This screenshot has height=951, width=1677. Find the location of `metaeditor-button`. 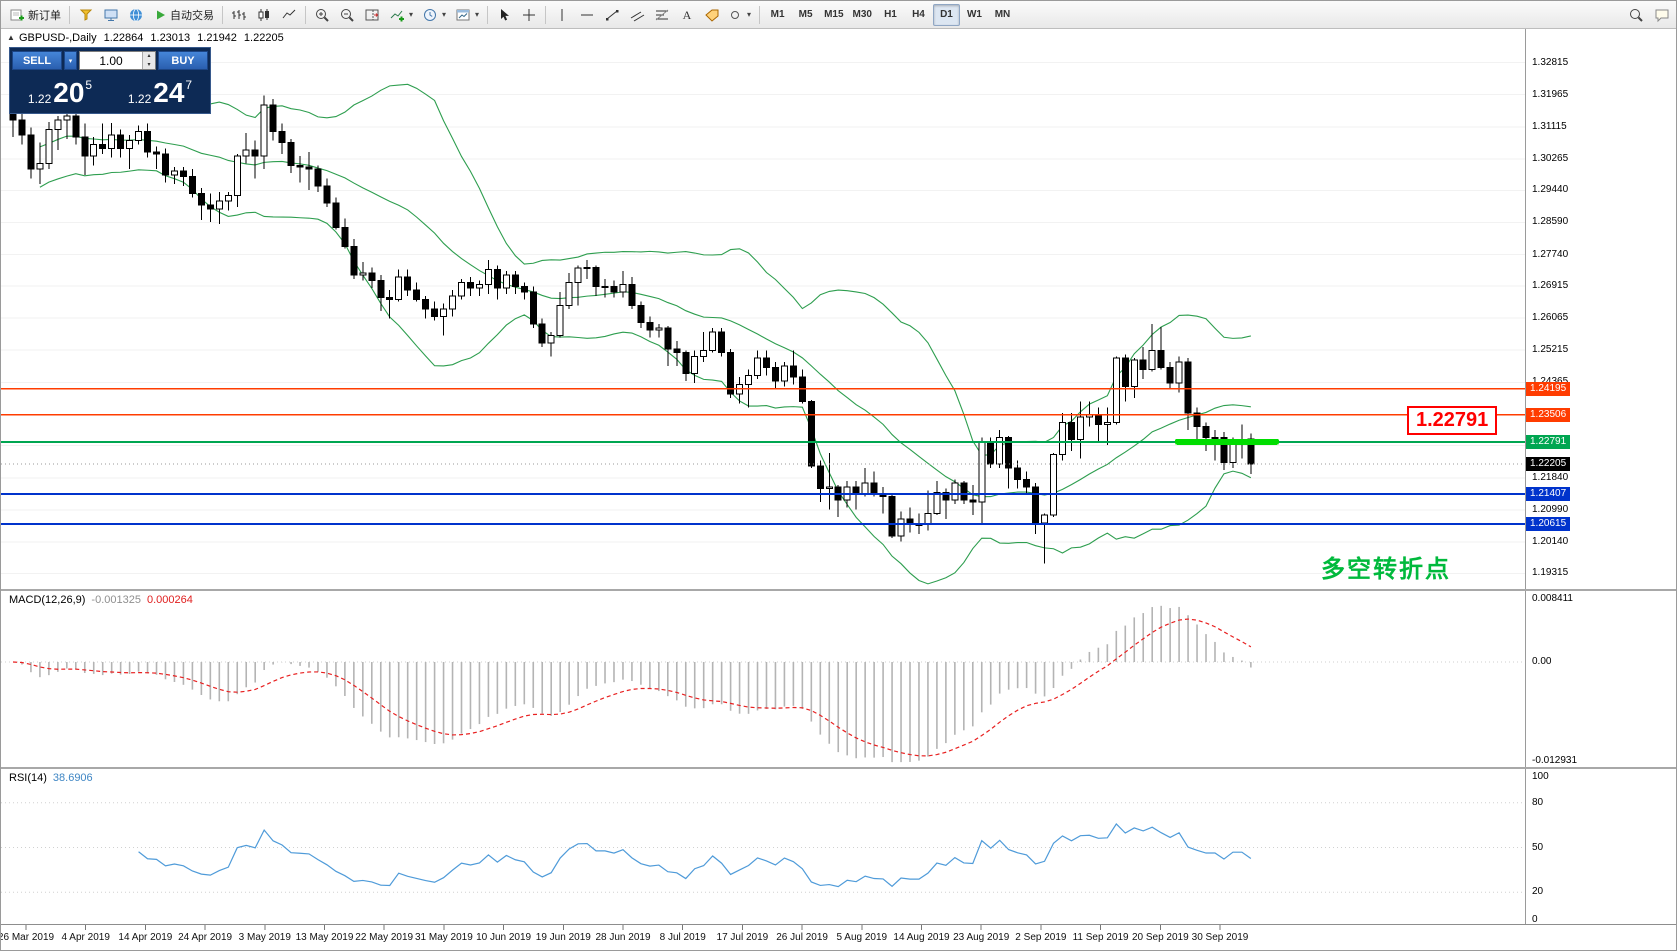

metaeditor-button is located at coordinates (86, 15).